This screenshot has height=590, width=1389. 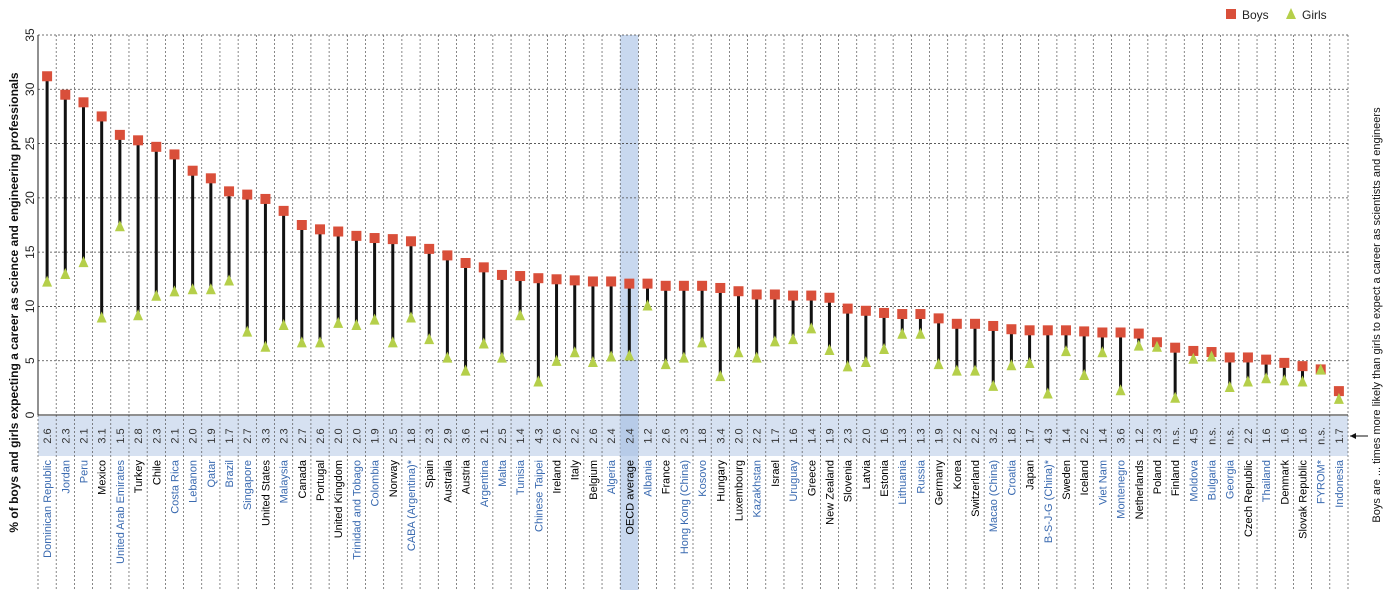 What do you see at coordinates (30, 414) in the screenshot?
I see `y-tick-label: 0` at bounding box center [30, 414].